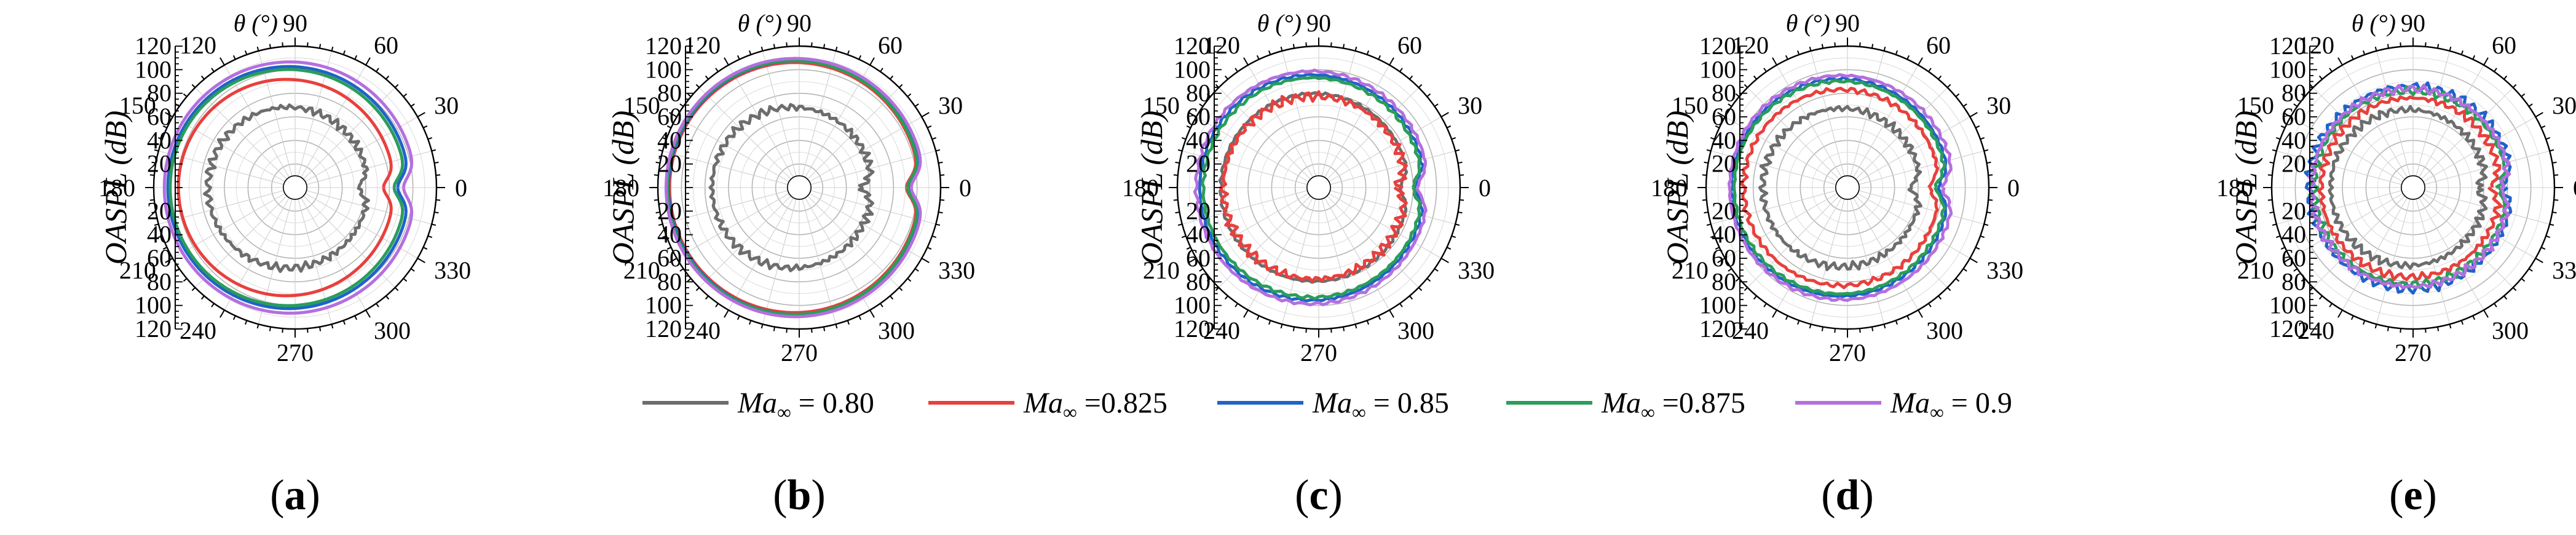 The width and height of the screenshot is (2576, 535). I want to click on oaspl-tick-label: 20, so click(1198, 210).